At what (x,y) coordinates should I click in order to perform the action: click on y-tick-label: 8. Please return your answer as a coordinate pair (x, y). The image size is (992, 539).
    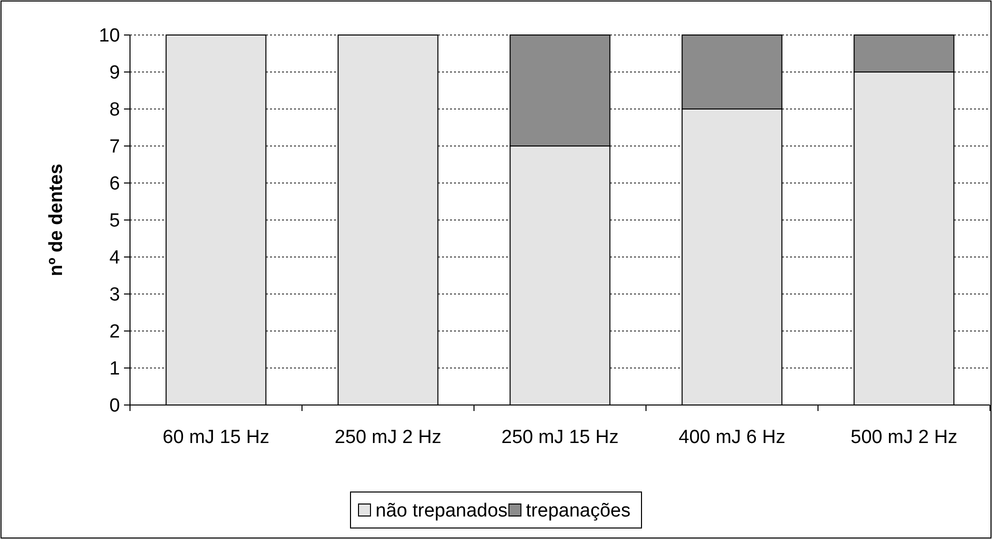
    Looking at the image, I should click on (114, 110).